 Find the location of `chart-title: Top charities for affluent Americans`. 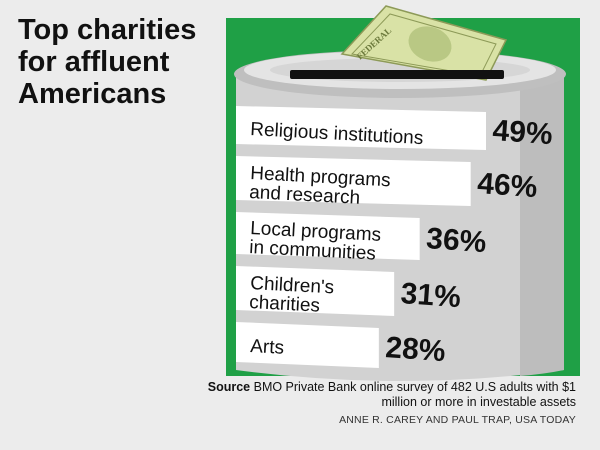

chart-title: Top charities for affluent Americans is located at coordinates (107, 62).